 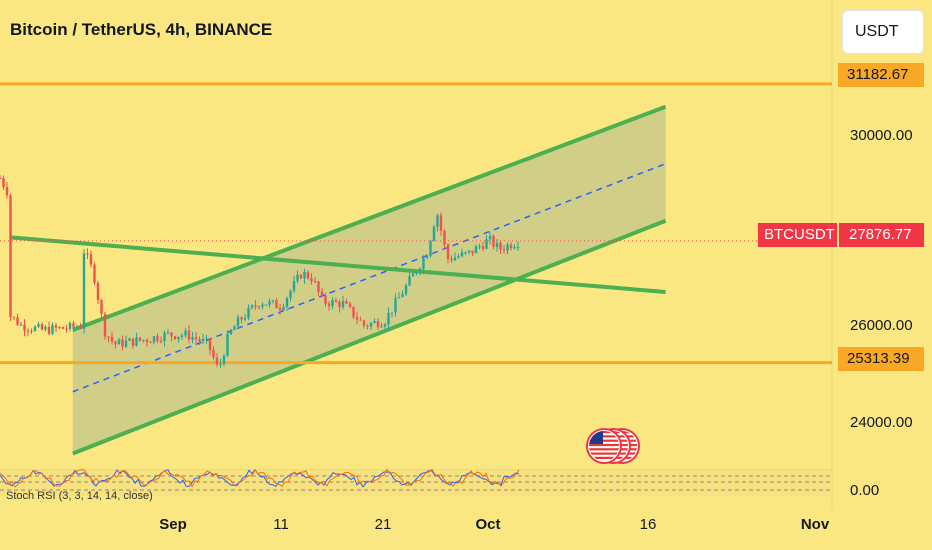 I want to click on stoch-d-line, so click(x=260, y=478).